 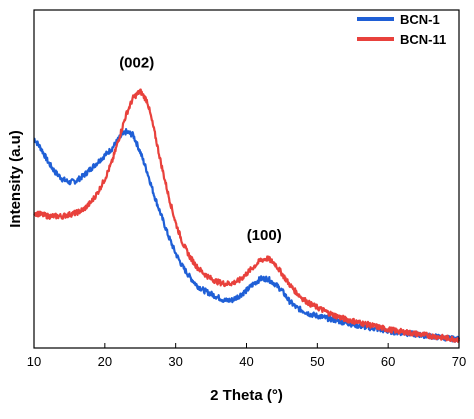 What do you see at coordinates (459, 361) in the screenshot?
I see `x-tick-label: 70` at bounding box center [459, 361].